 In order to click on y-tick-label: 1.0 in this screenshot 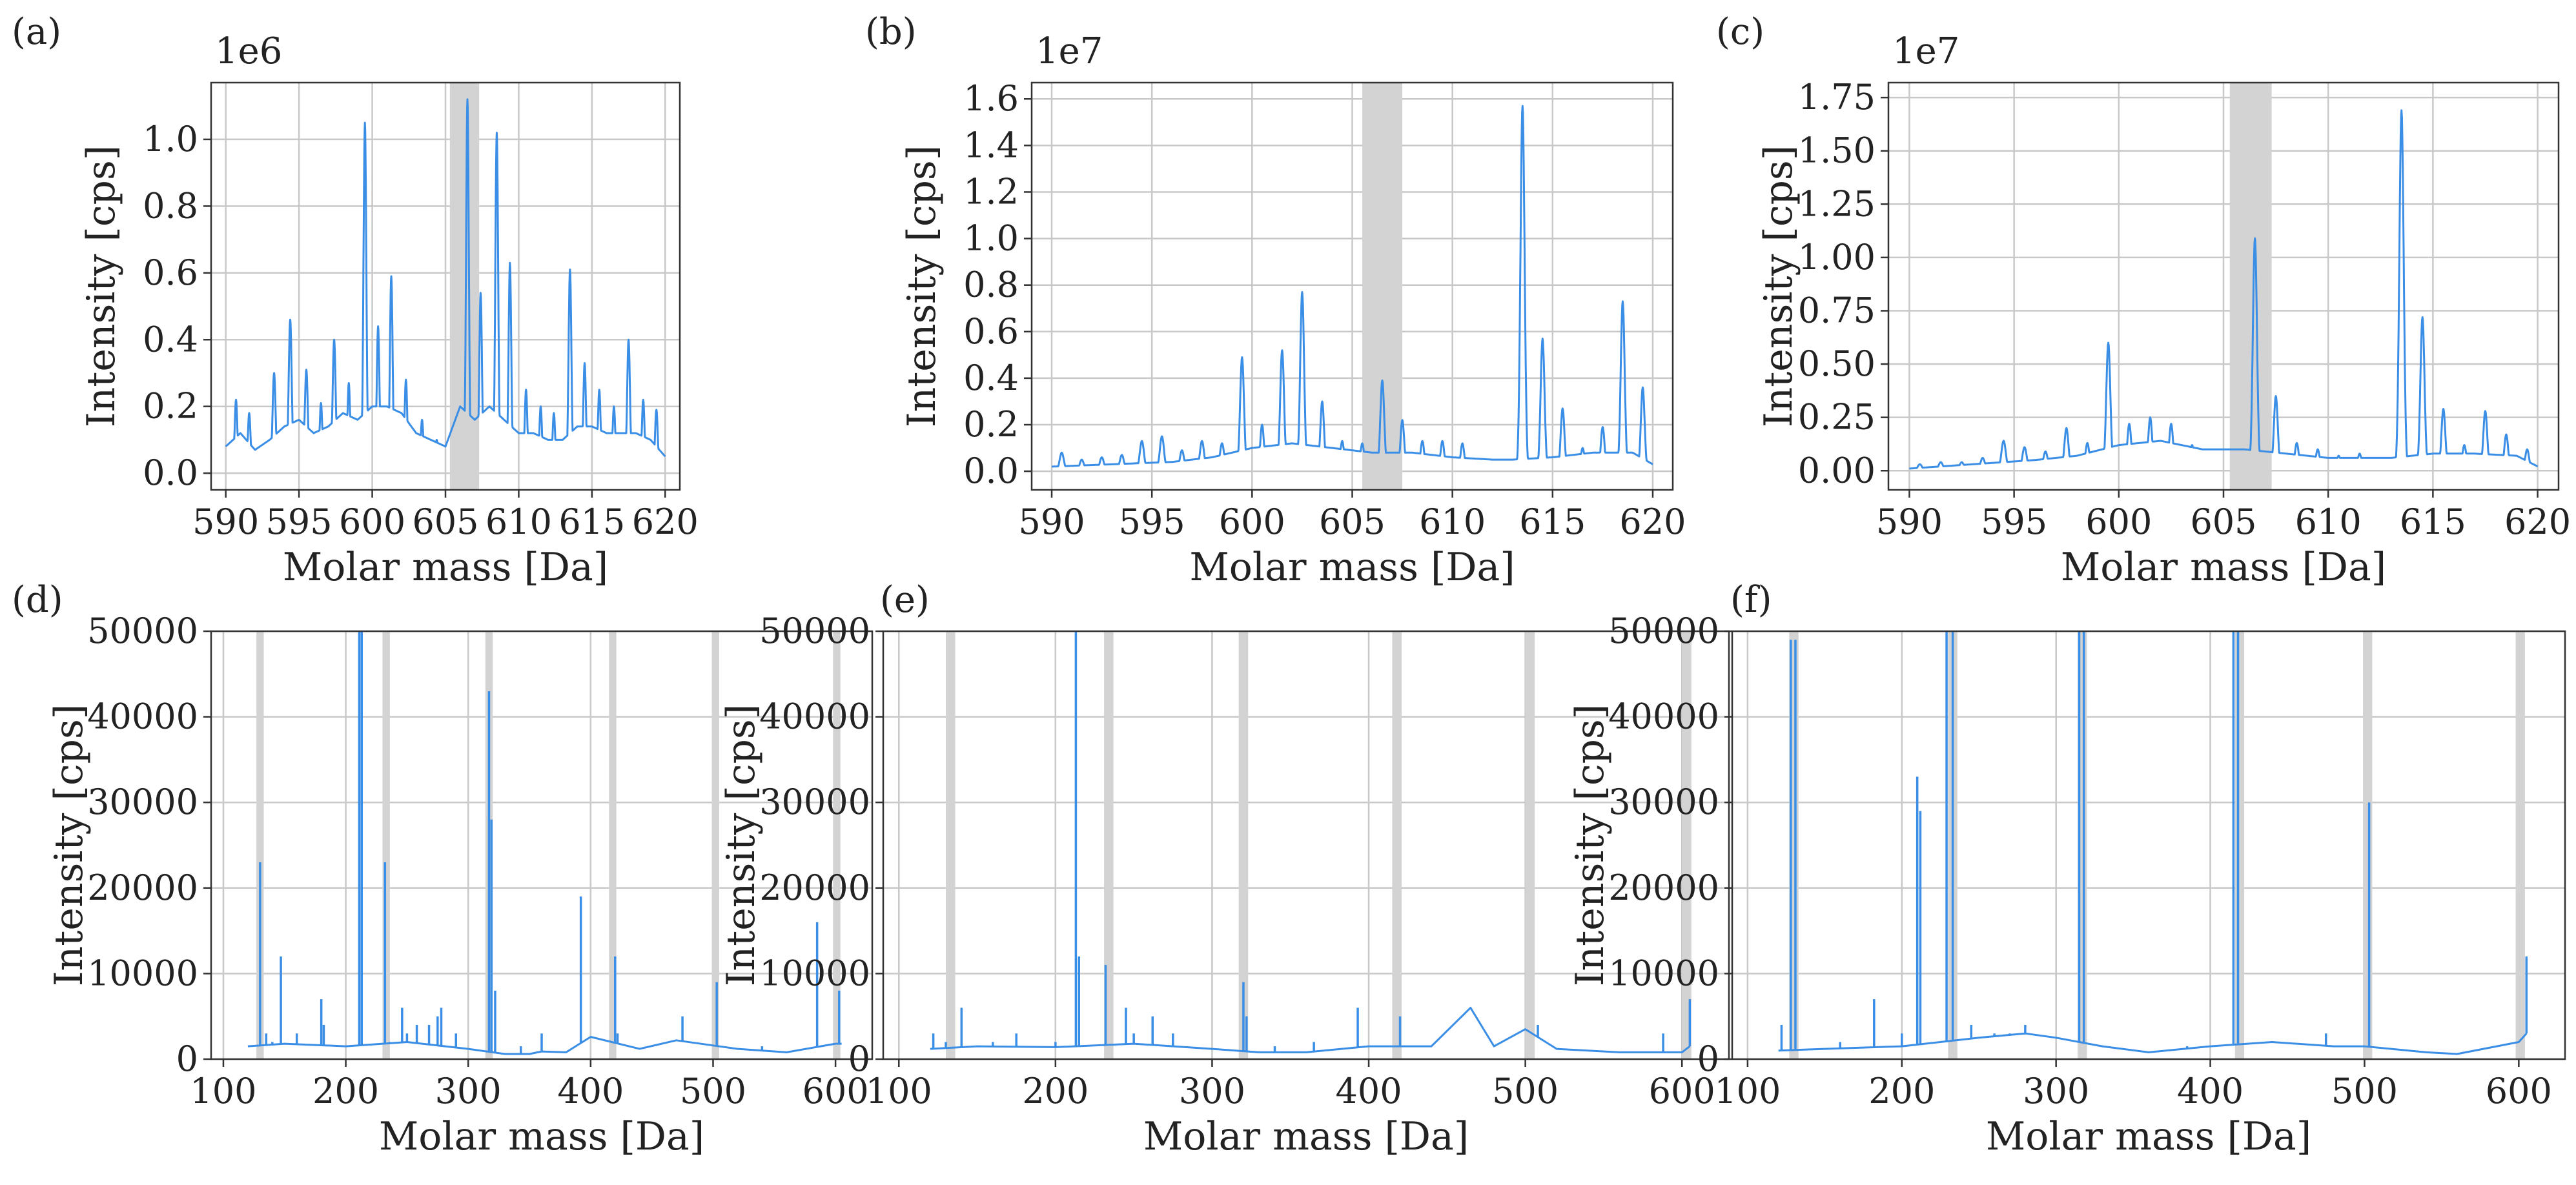, I will do `click(171, 139)`.